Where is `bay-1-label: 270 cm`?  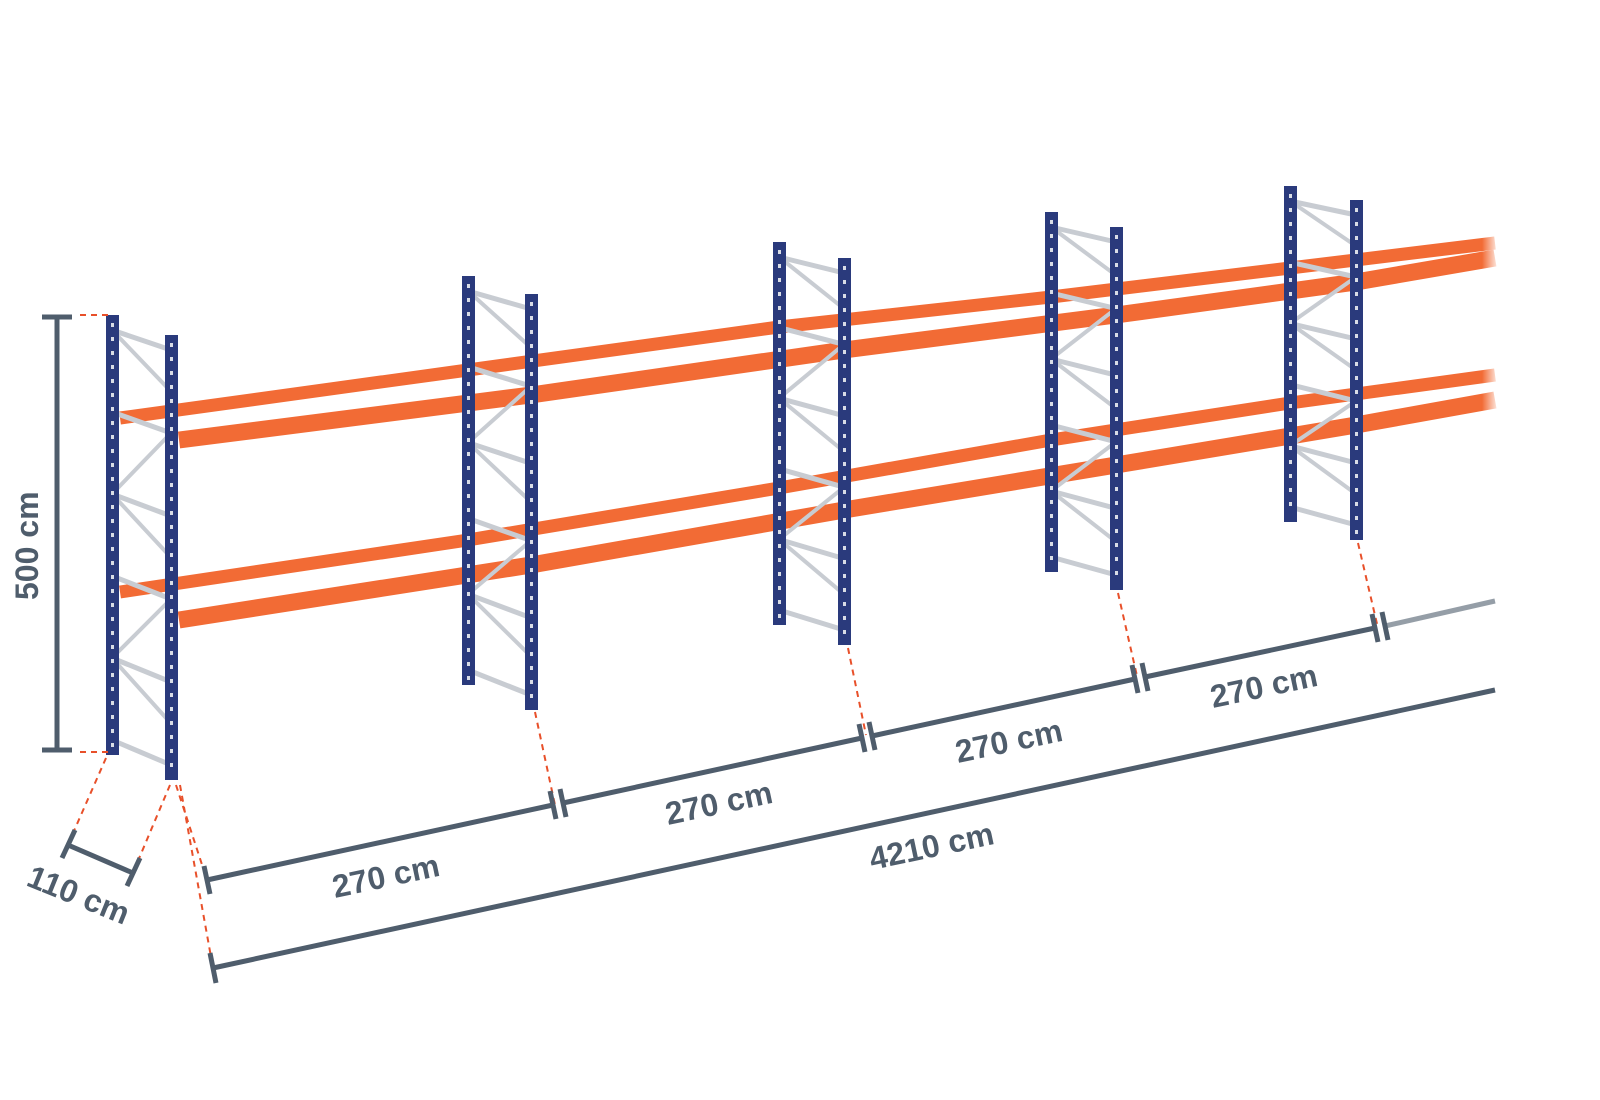 bay-1-label: 270 cm is located at coordinates (386, 876).